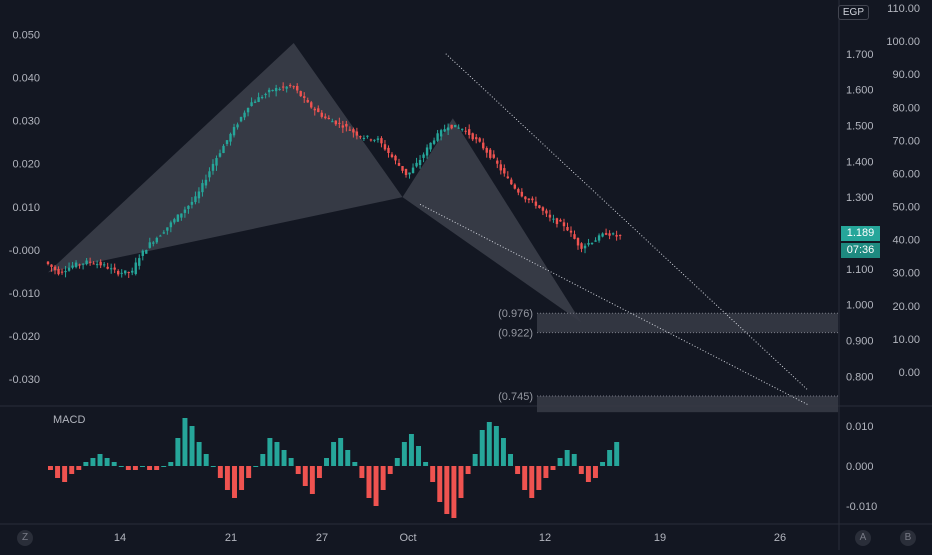  Describe the element at coordinates (545, 538) in the screenshot. I see `x-axis-tick: 12` at that location.